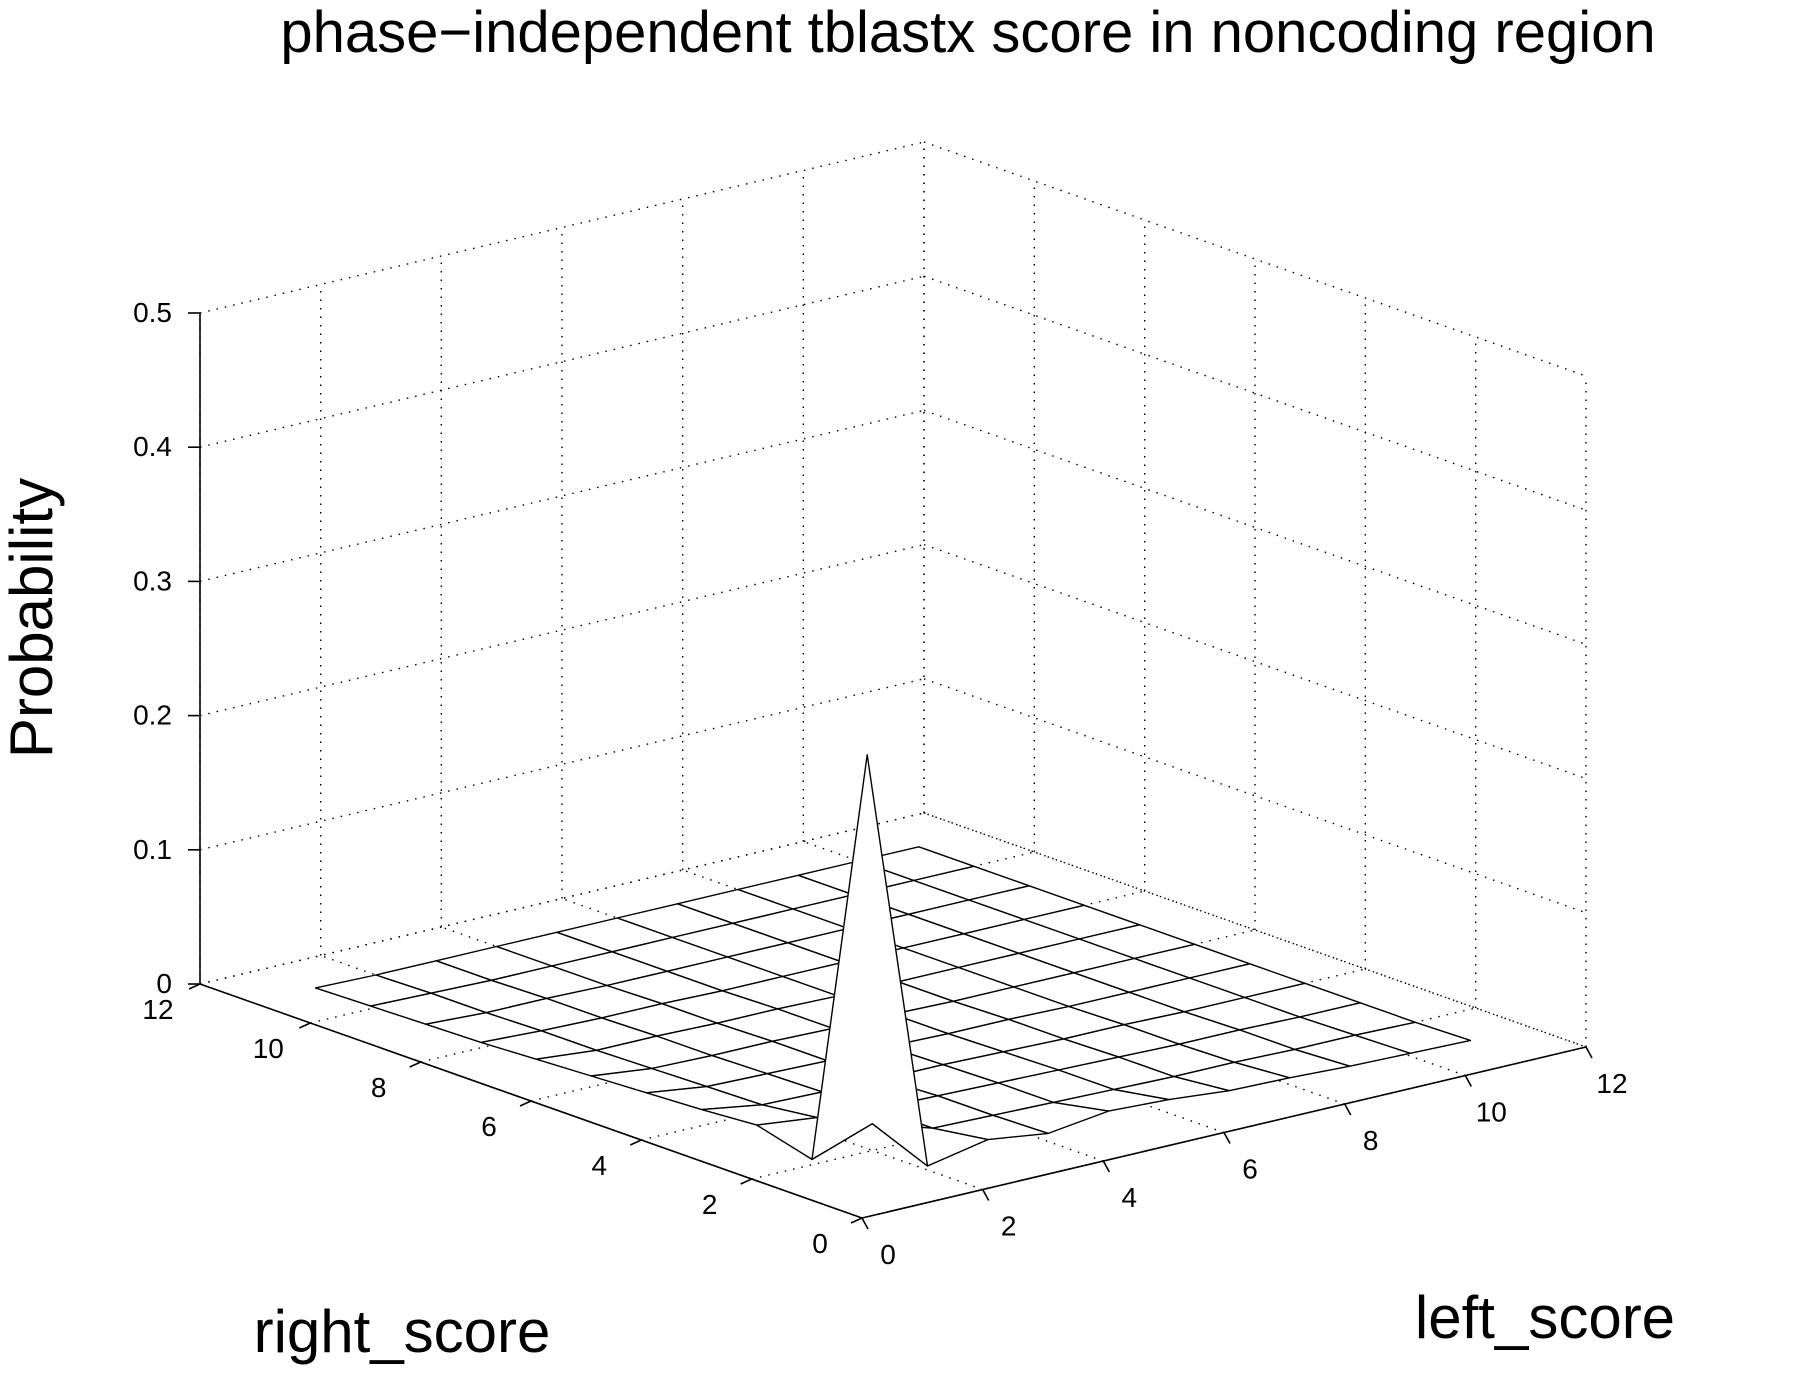 The width and height of the screenshot is (1800, 1373). I want to click on y-tick-label: 12, so click(157, 1009).